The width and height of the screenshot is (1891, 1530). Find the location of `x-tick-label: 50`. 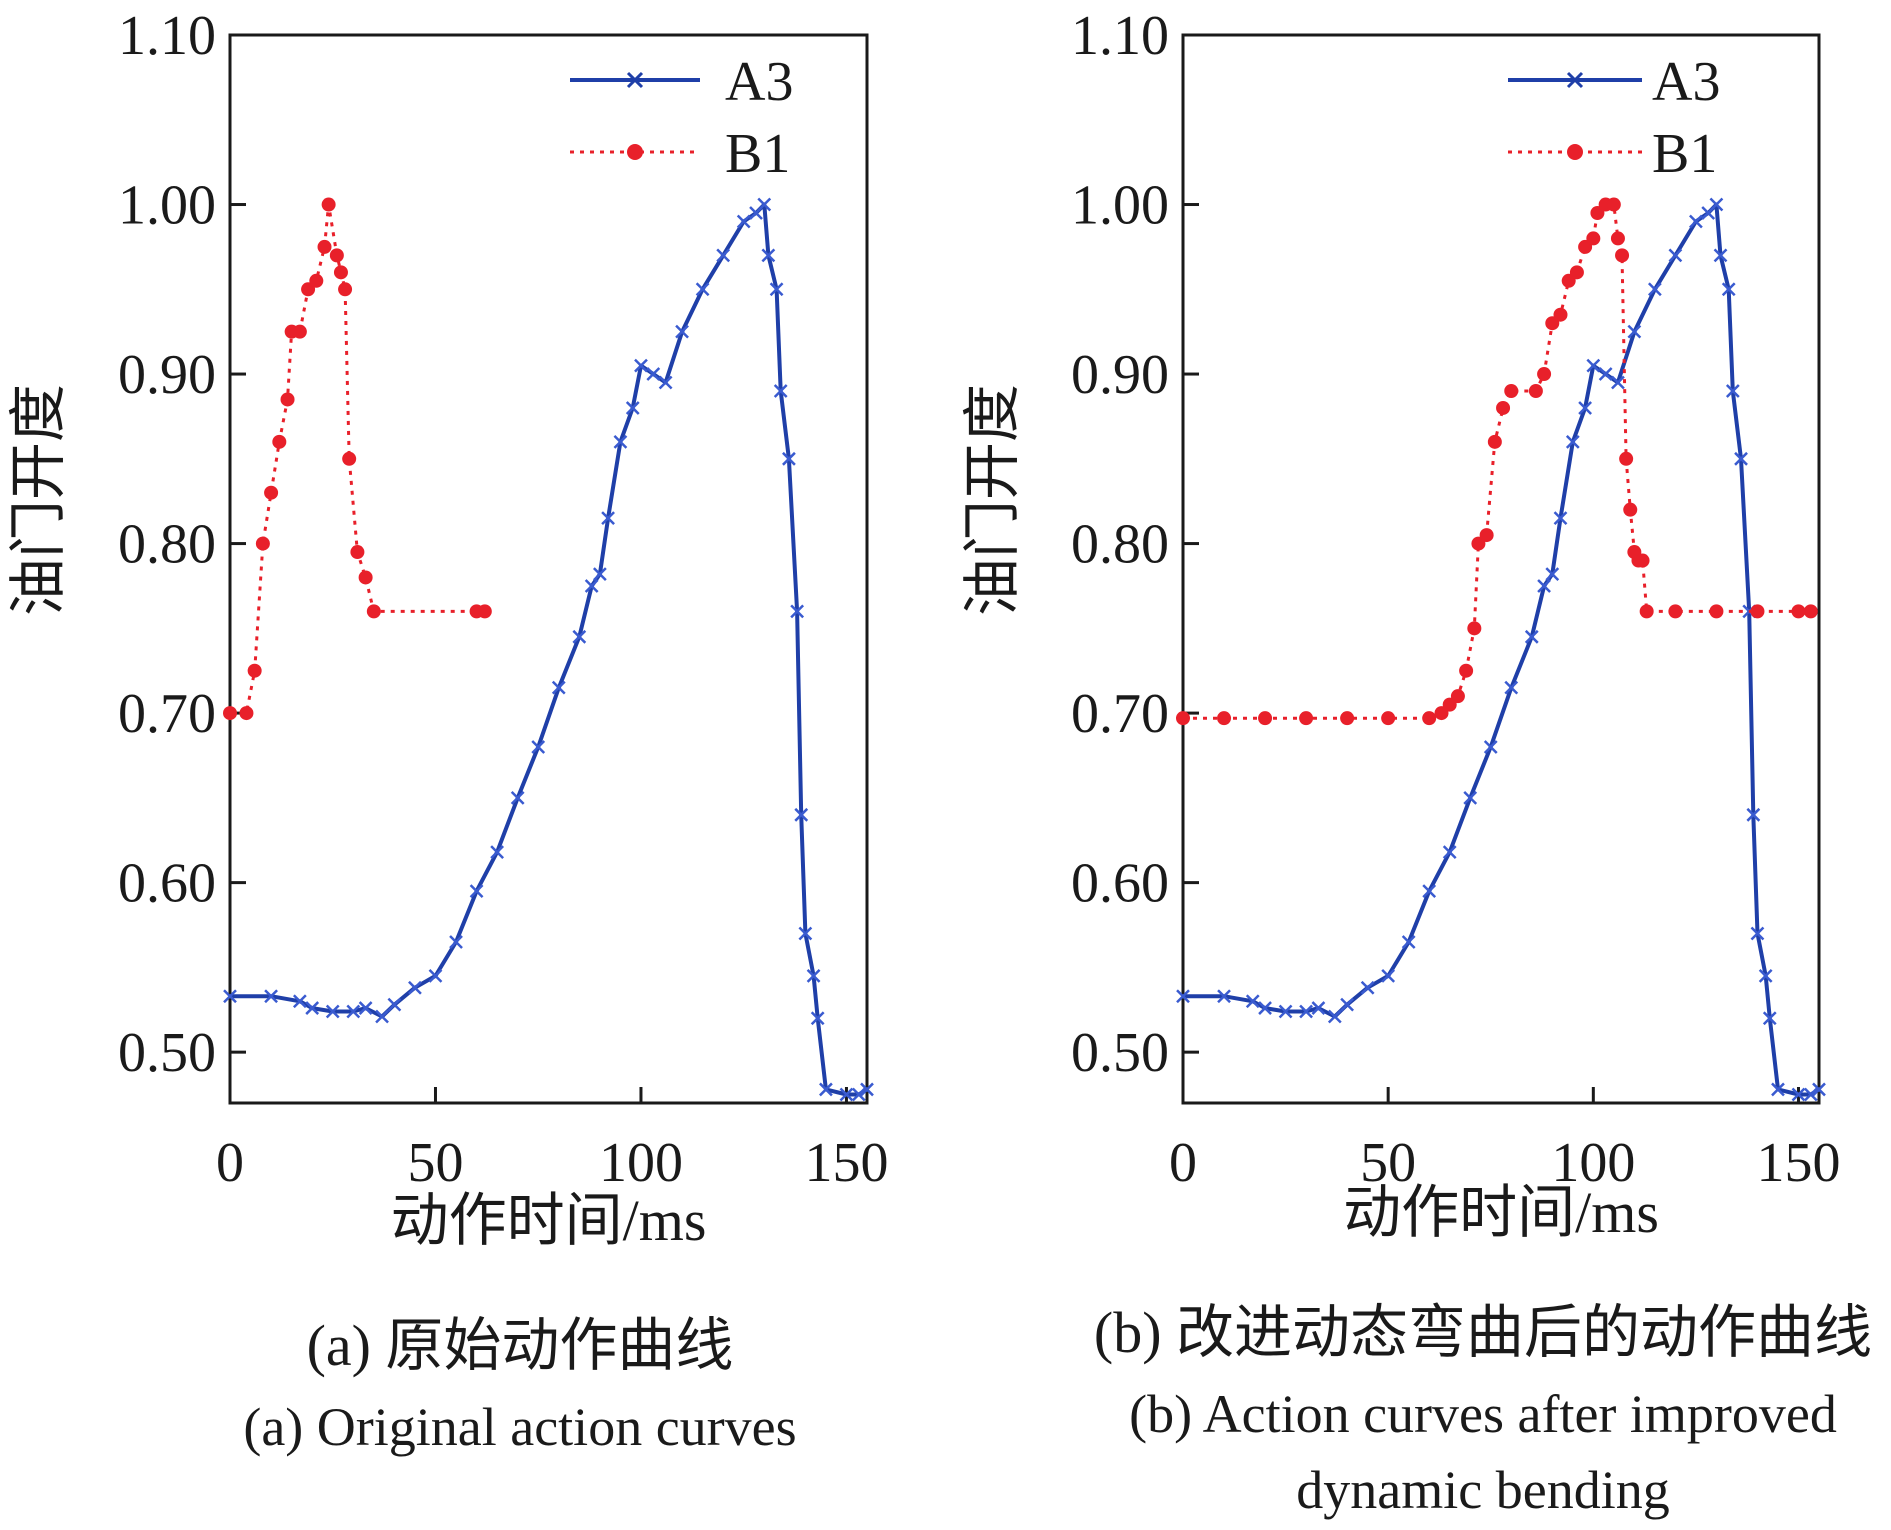

x-tick-label: 50 is located at coordinates (435, 1163).